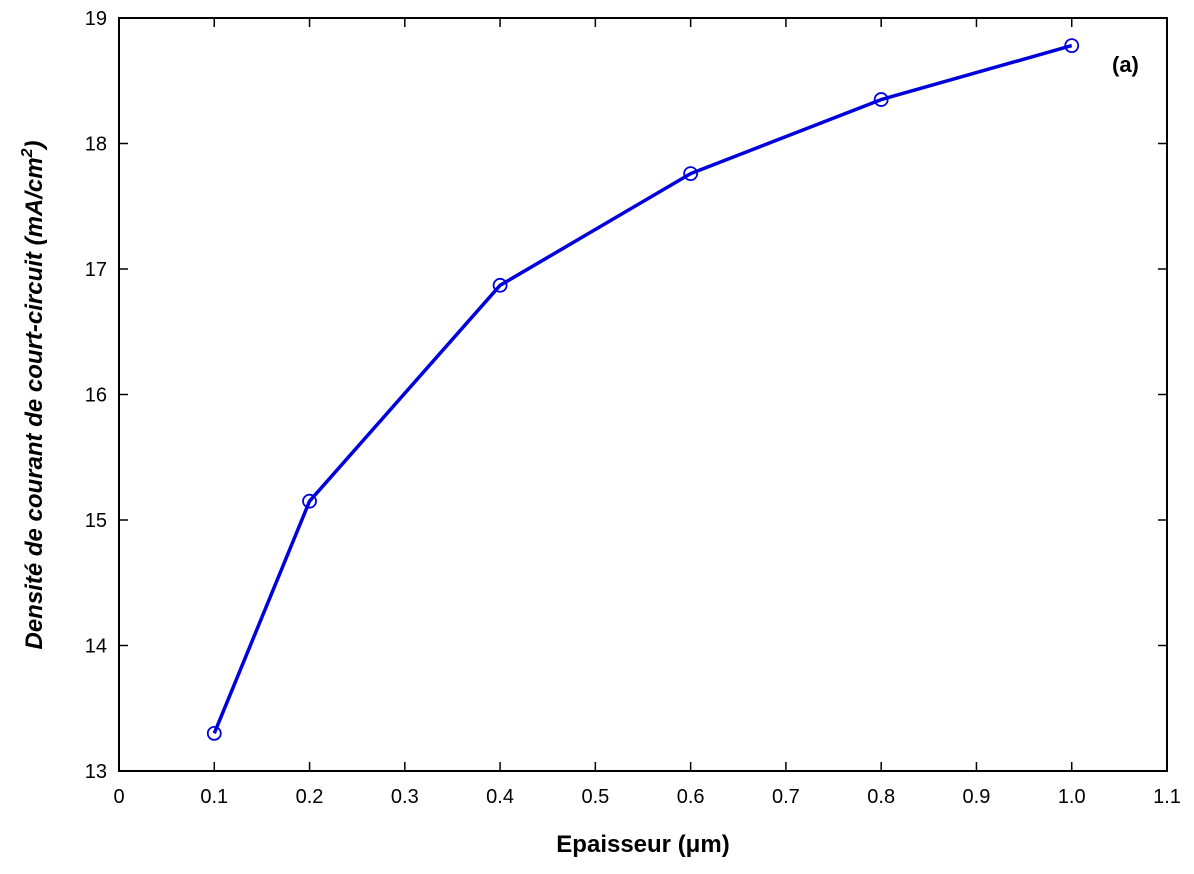 The image size is (1194, 874). Describe the element at coordinates (96, 647) in the screenshot. I see `y-tick-label: 14` at that location.